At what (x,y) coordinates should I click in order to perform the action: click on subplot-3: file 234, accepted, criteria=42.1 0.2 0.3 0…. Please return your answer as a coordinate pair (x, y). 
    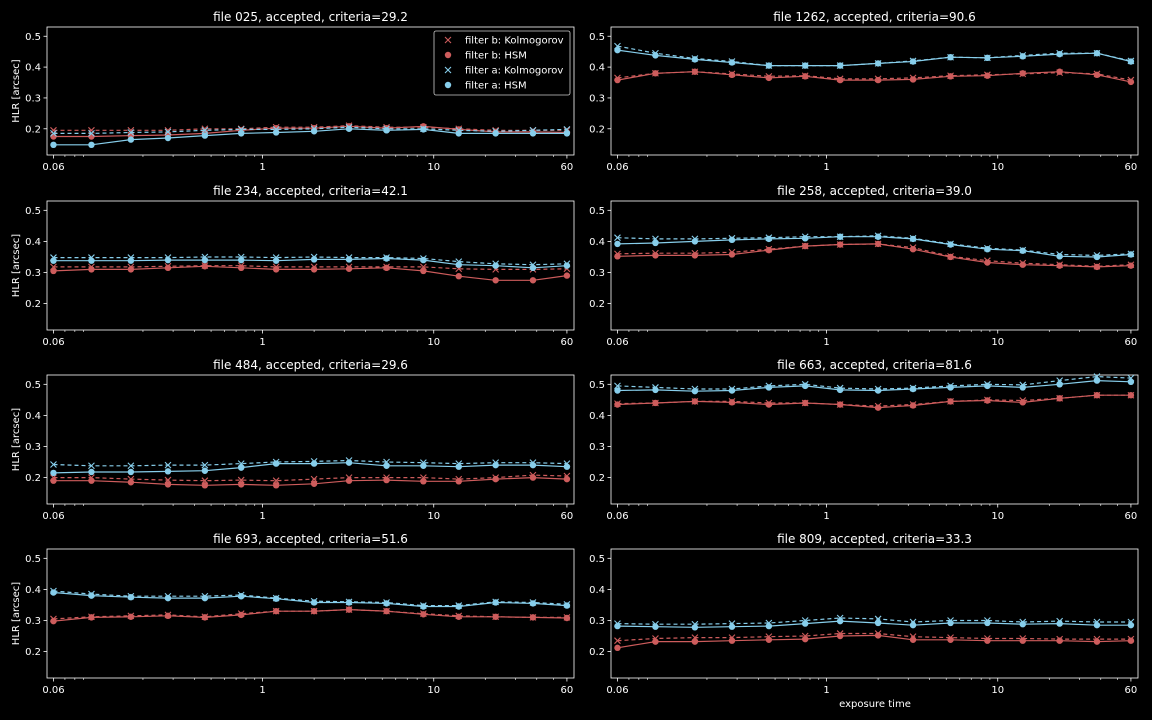
    Looking at the image, I should click on (293, 266).